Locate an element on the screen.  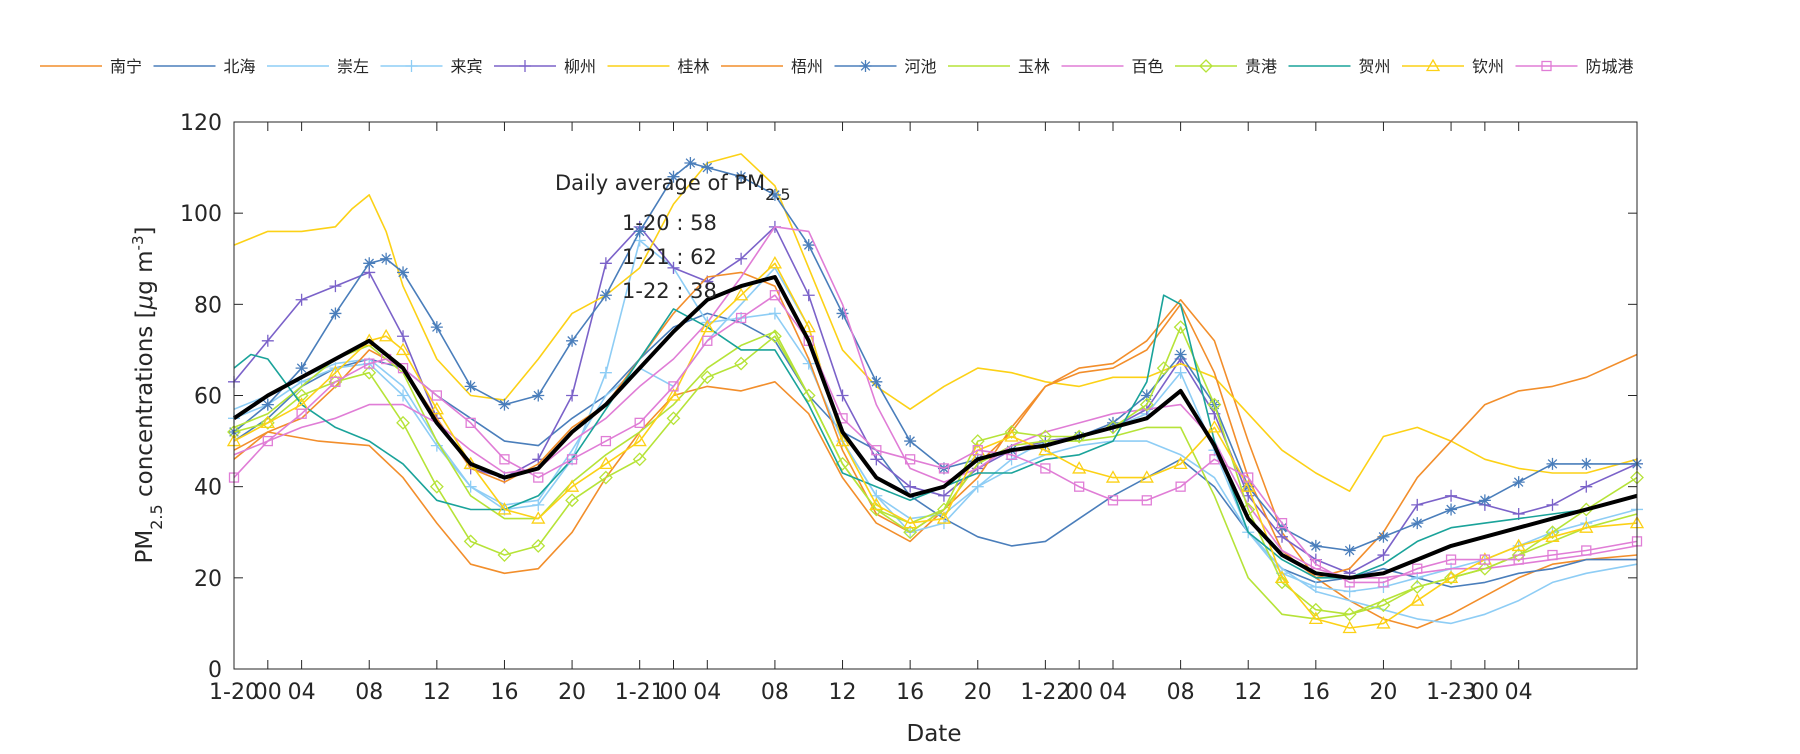
y-axis-title: PM2.5 concentrations [μg m-3] is located at coordinates (147, 395).